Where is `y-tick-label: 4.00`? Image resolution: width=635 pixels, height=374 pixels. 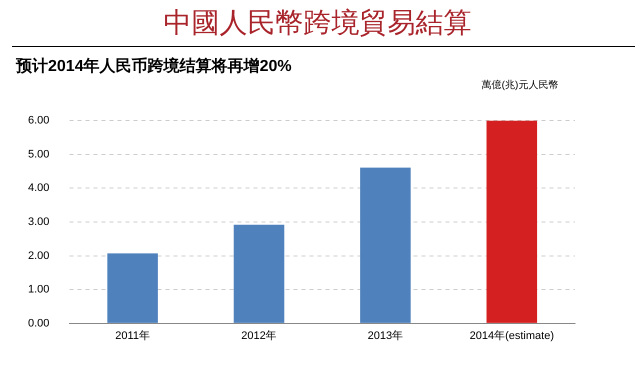
y-tick-label: 4.00 is located at coordinates (39, 188).